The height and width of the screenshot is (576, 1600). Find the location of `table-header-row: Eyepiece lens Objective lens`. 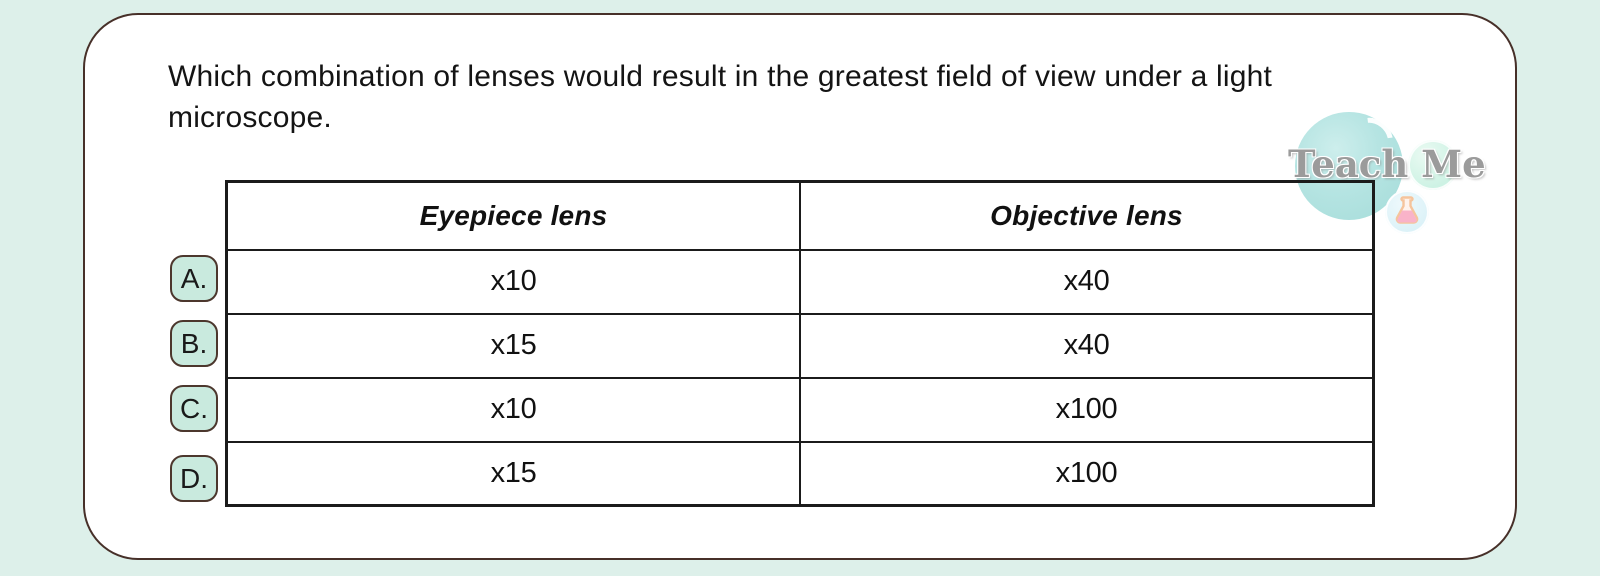

table-header-row: Eyepiece lens Objective lens is located at coordinates (800, 215).